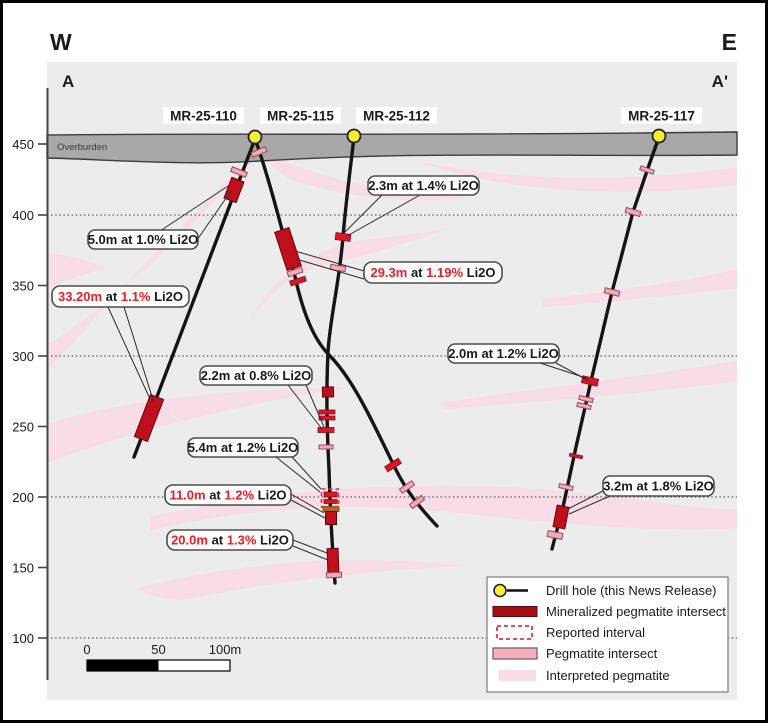  I want to click on section-a-label: A, so click(68, 81).